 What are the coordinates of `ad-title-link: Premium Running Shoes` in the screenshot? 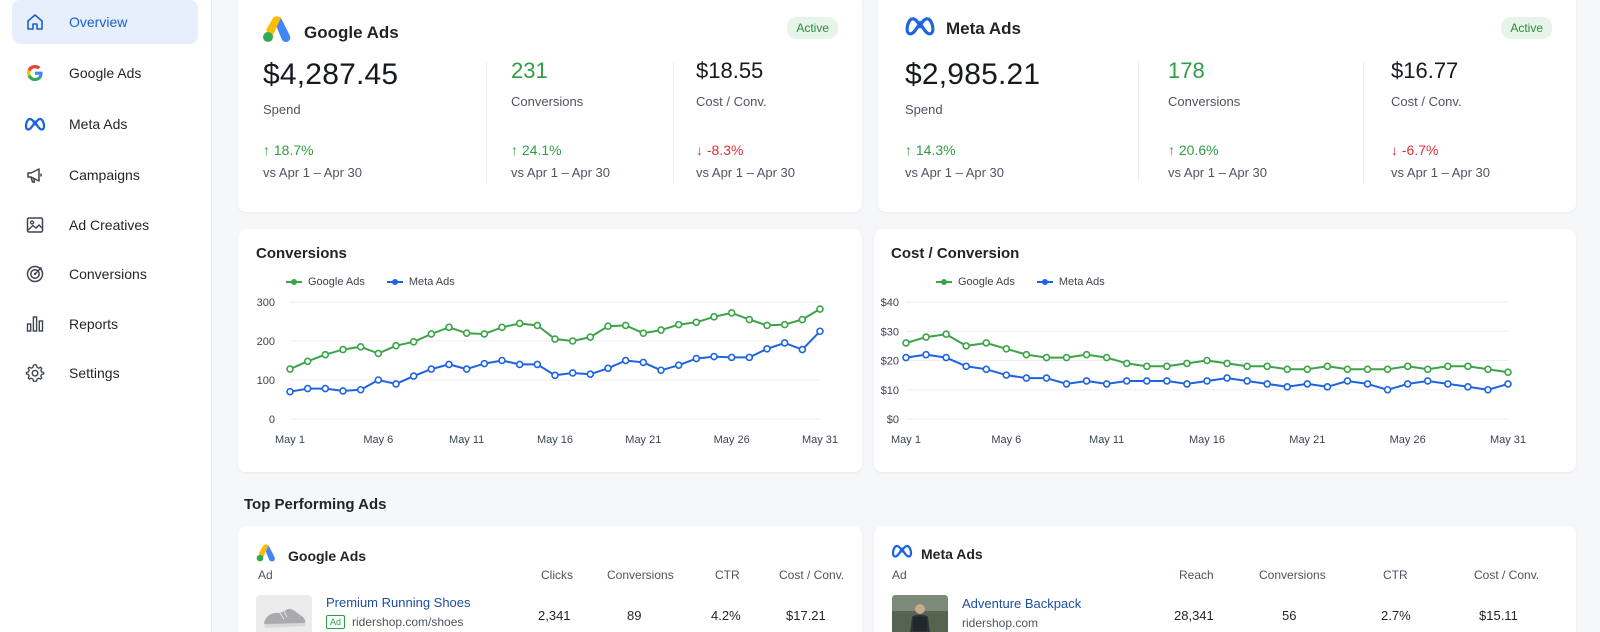 It's located at (398, 602).